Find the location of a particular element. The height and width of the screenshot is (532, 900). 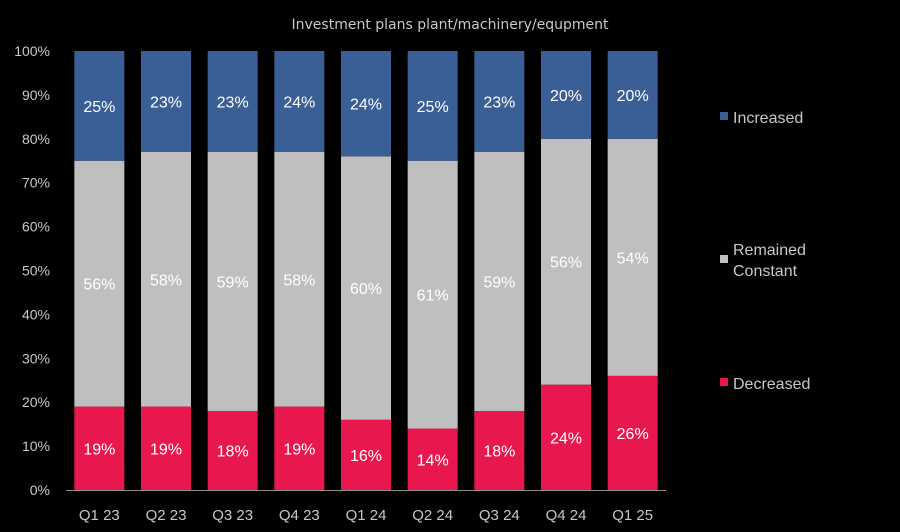

data-label: 61% is located at coordinates (433, 296).